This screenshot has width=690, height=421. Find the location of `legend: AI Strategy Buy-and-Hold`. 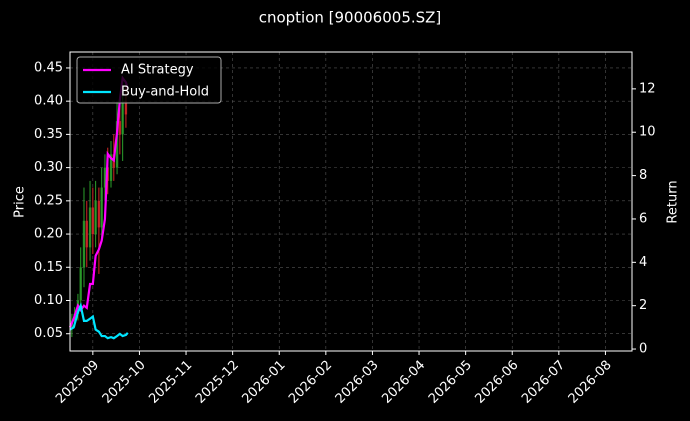

legend: AI Strategy Buy-and-Hold is located at coordinates (149, 80).